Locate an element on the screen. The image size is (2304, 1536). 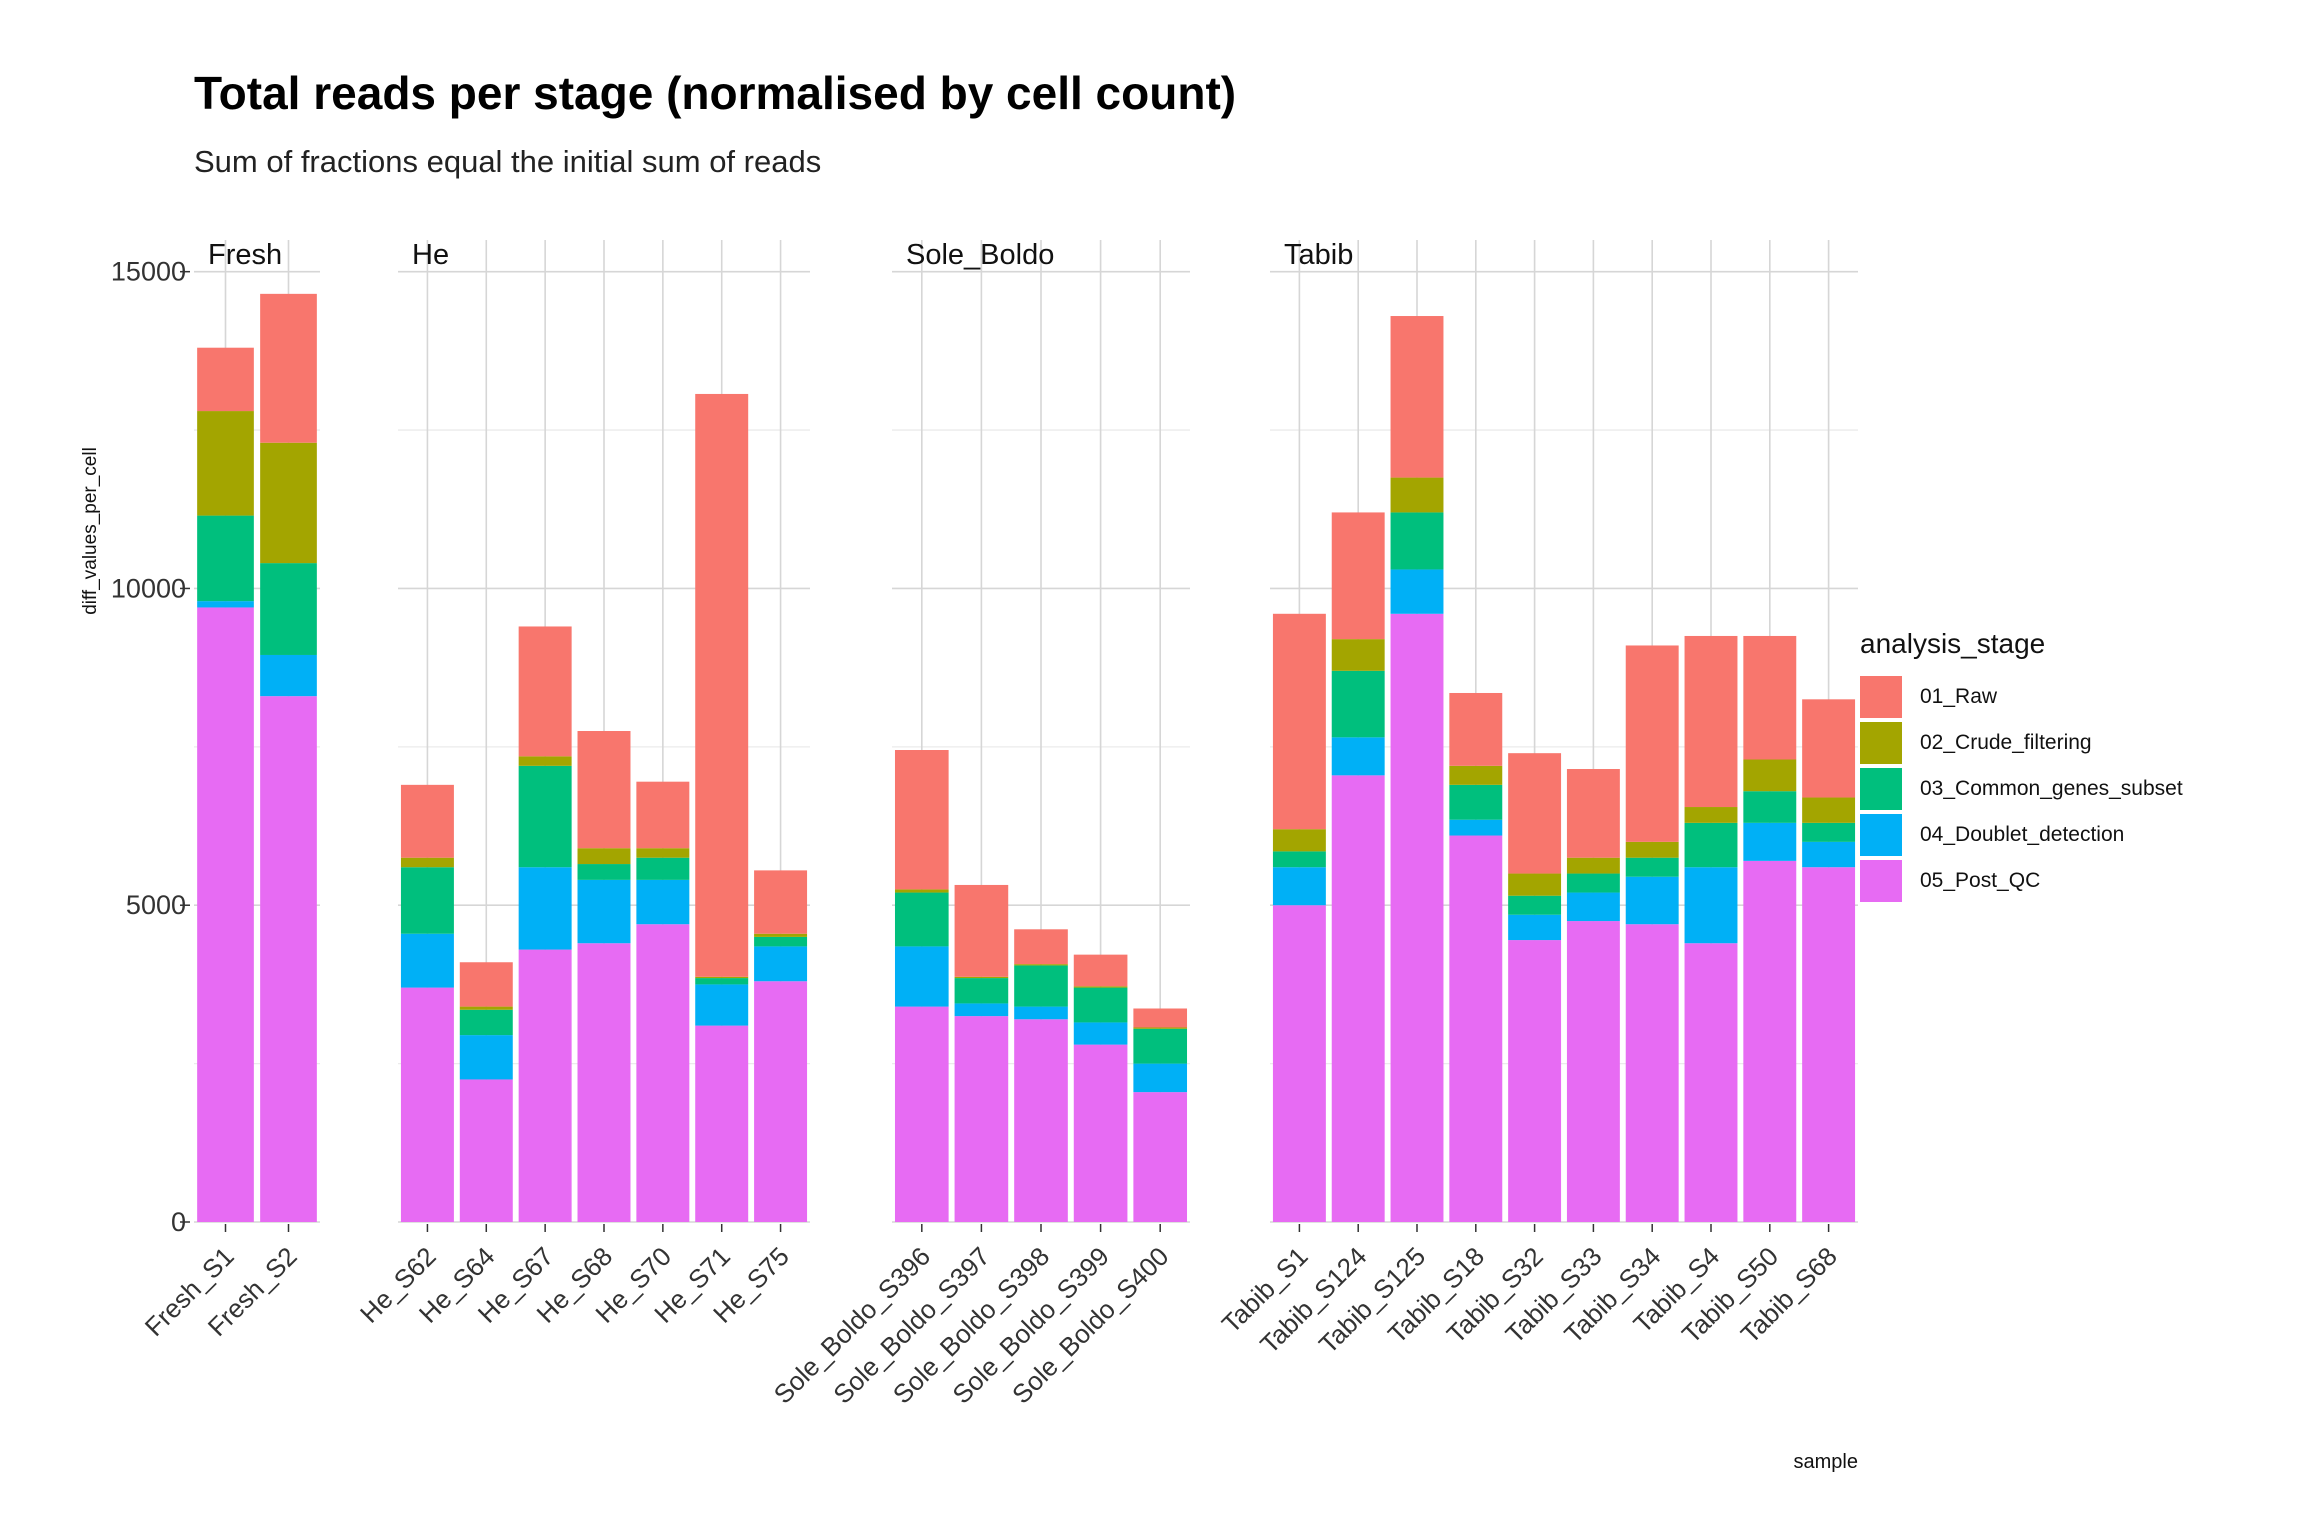
bar-tabib-s33-01-raw is located at coordinates (1593, 813).